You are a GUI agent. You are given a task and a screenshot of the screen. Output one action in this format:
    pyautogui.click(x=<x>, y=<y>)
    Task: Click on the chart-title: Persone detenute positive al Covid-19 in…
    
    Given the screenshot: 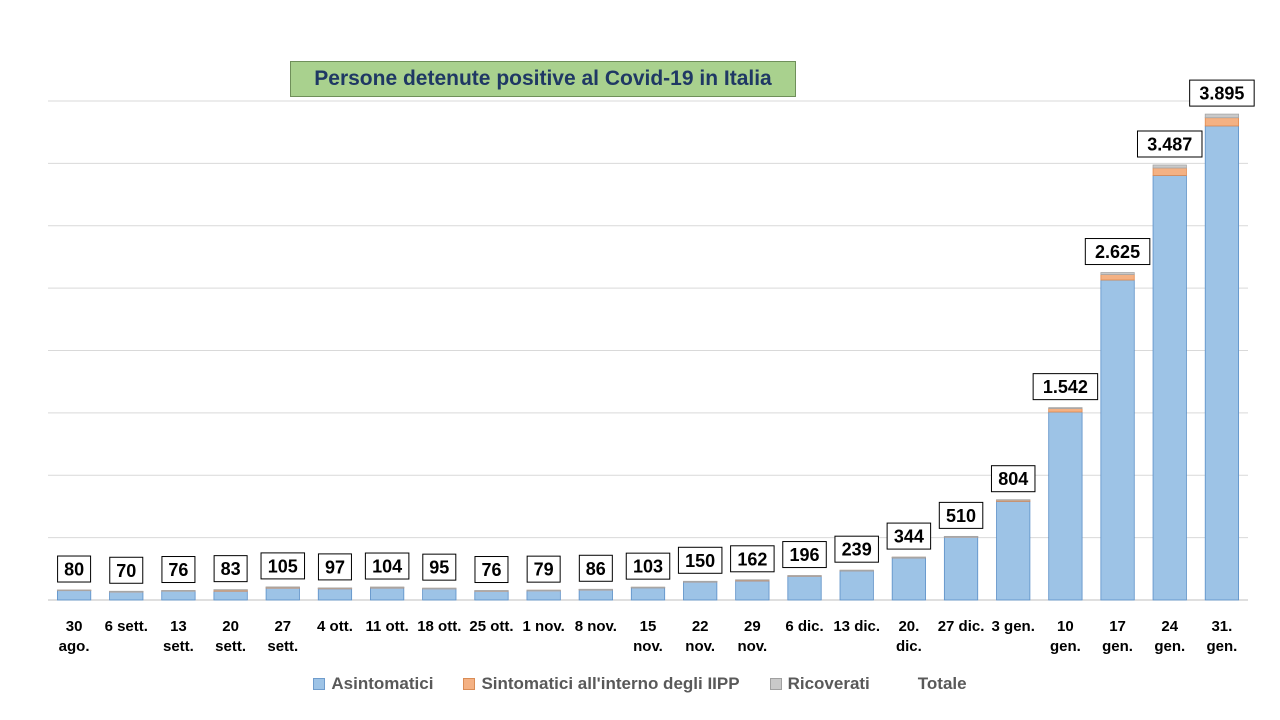 What is the action you would take?
    pyautogui.click(x=543, y=79)
    